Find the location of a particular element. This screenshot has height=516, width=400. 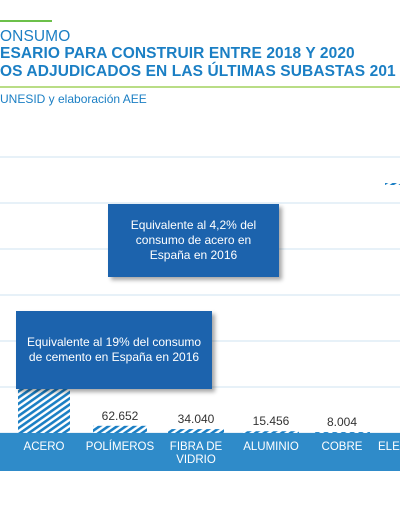

source-note: UNESID y elaboración AEE is located at coordinates (73, 99).